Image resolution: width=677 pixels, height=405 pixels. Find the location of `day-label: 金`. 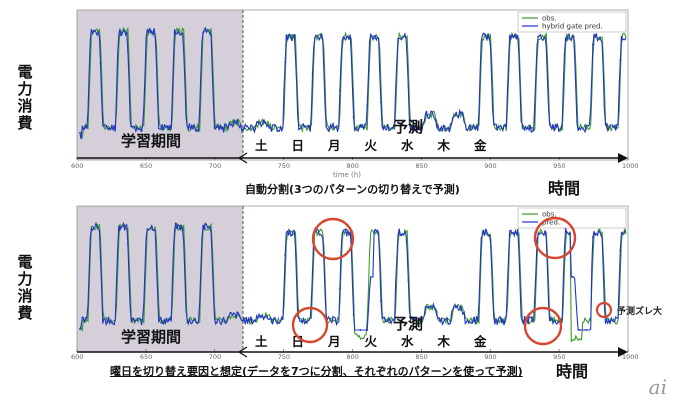

day-label: 金 is located at coordinates (480, 341).